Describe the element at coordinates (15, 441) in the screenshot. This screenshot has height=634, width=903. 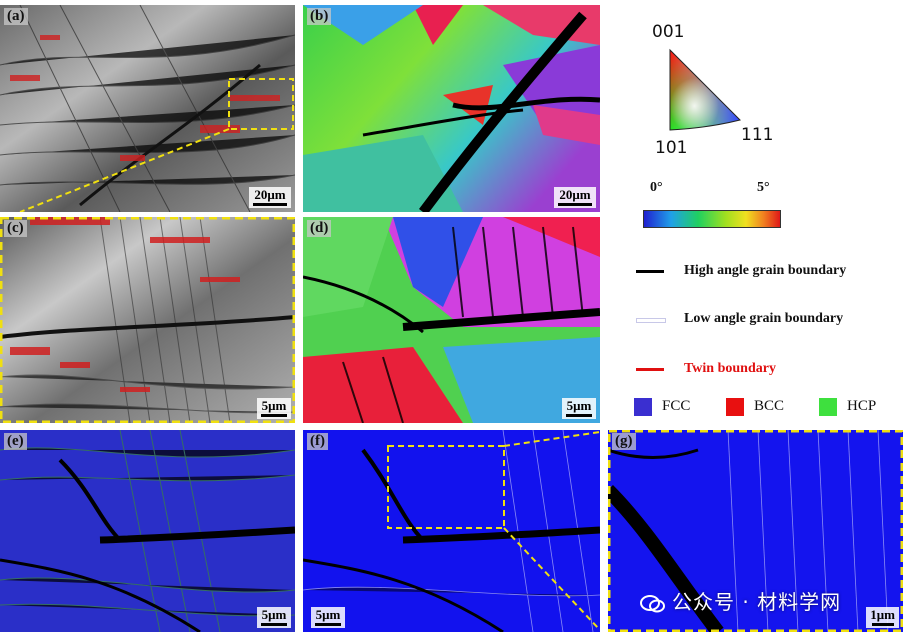
I see `panel-e-tag: (e)` at that location.